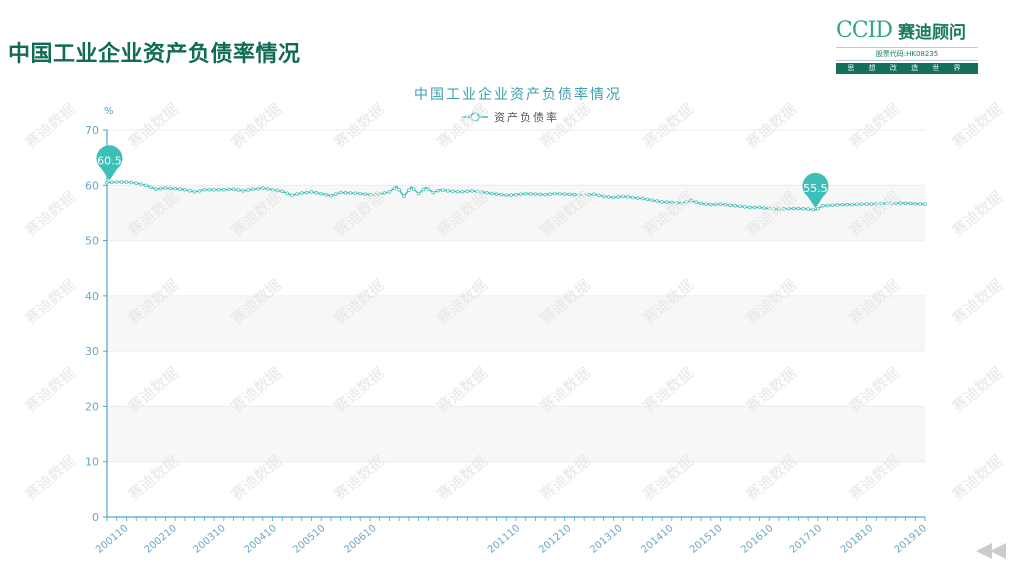 The image size is (1019, 565). Describe the element at coordinates (209, 539) in the screenshot. I see `x-tick-label: 200310` at that location.